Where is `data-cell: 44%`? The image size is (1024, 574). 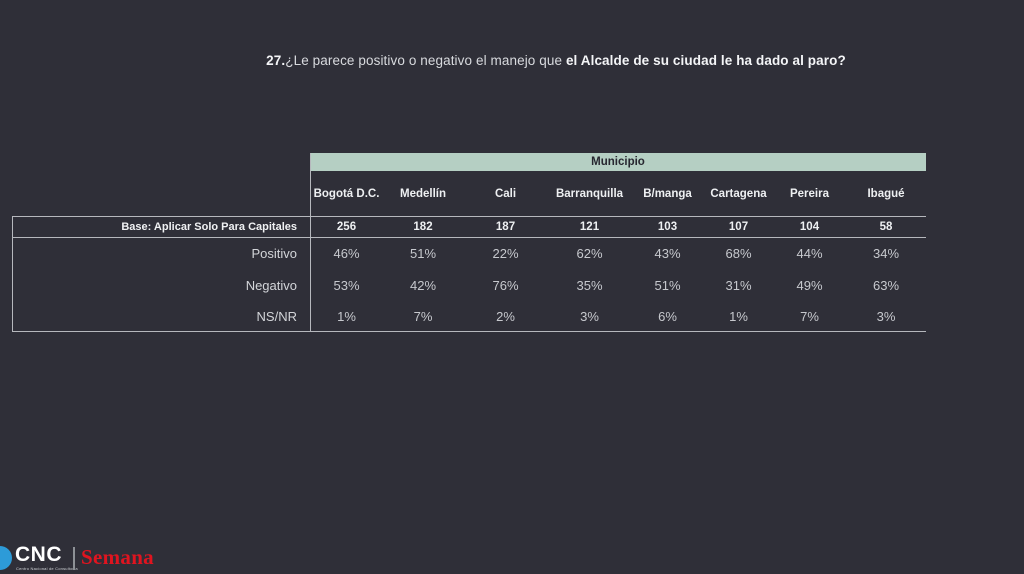
data-cell: 44% is located at coordinates (809, 253).